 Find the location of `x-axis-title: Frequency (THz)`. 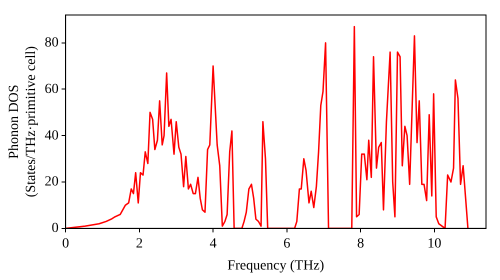

x-axis-title: Frequency (THz) is located at coordinates (276, 266).